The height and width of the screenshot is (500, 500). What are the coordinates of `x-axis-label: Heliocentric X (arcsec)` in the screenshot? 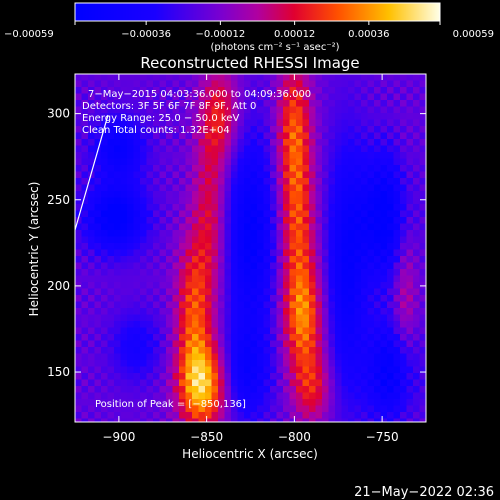 It's located at (250, 454).